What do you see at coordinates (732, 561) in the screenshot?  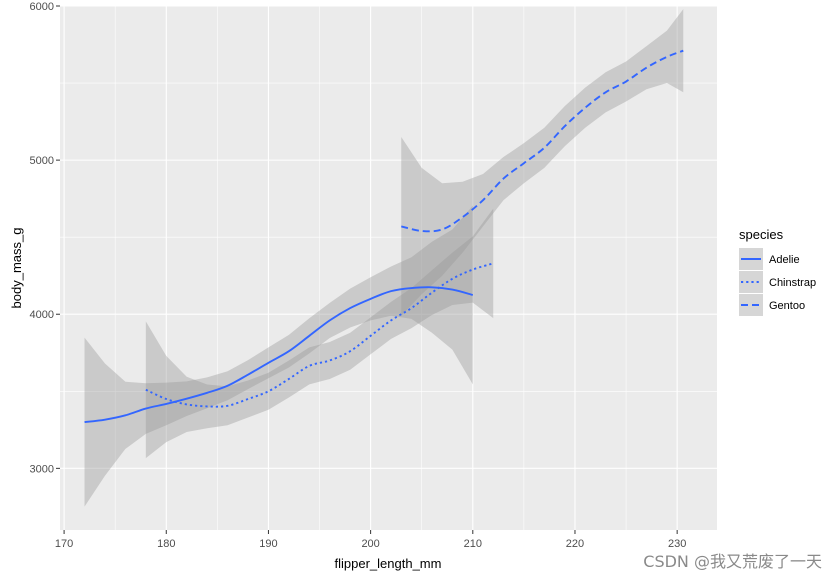 I see `watermark: CSDN @我又荒废了一天` at bounding box center [732, 561].